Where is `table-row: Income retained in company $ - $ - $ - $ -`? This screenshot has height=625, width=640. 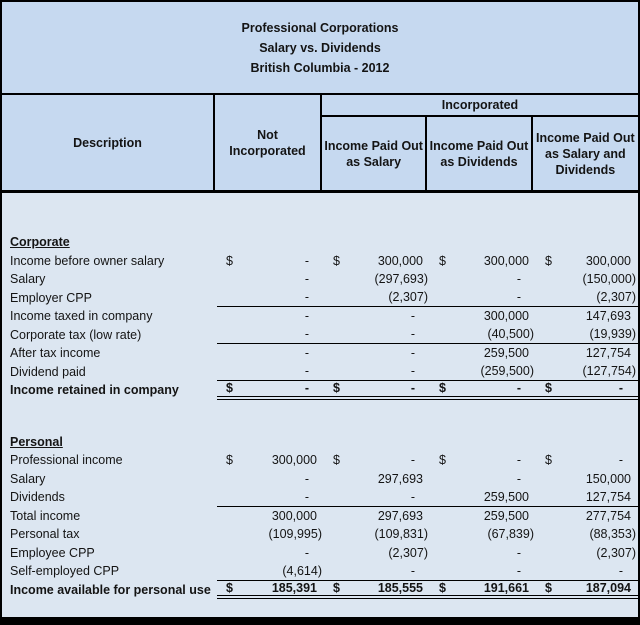
table-row: Income retained in company $ - $ - $ - $ - is located at coordinates (320, 390).